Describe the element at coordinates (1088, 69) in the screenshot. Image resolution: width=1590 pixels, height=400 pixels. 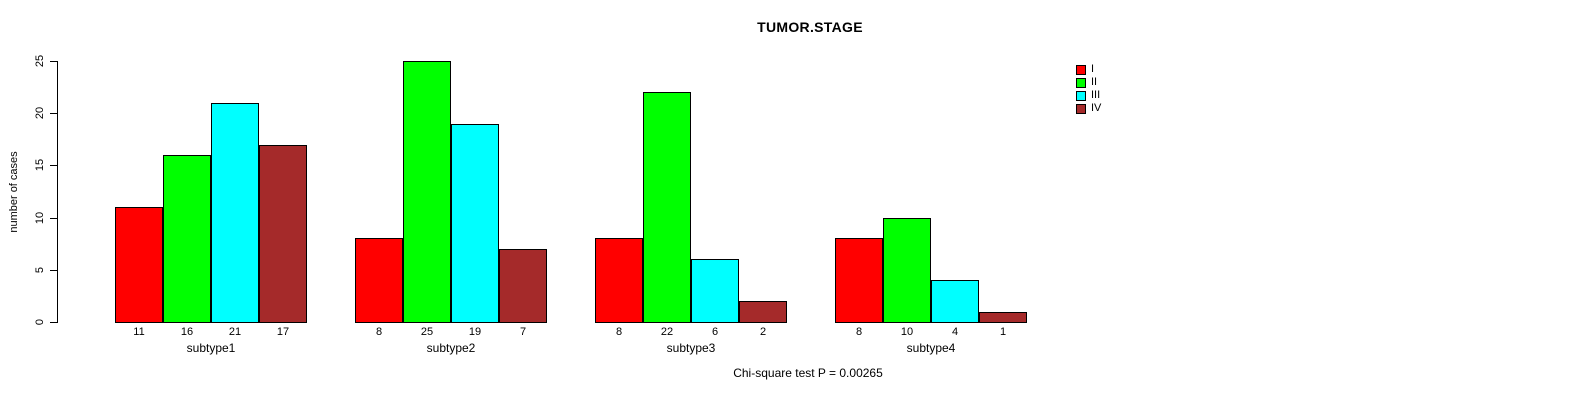
I see `legend-item-I: I` at that location.